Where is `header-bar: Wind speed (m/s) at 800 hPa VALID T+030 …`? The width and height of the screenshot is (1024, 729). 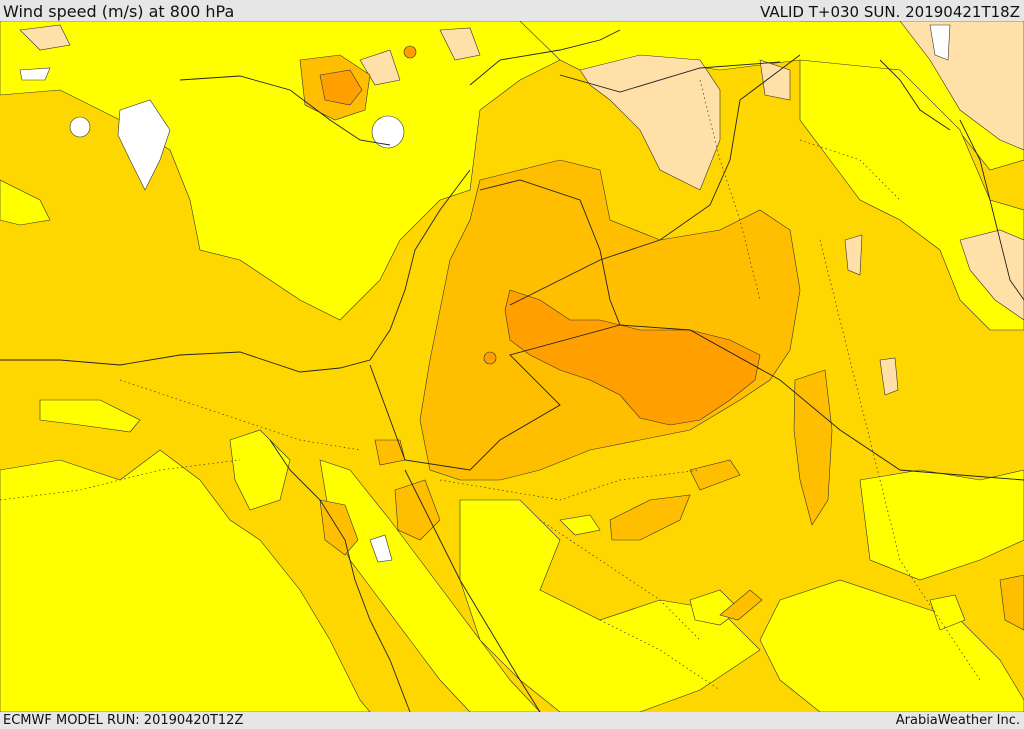 header-bar: Wind speed (m/s) at 800 hPa VALID T+030 … is located at coordinates (512, 10).